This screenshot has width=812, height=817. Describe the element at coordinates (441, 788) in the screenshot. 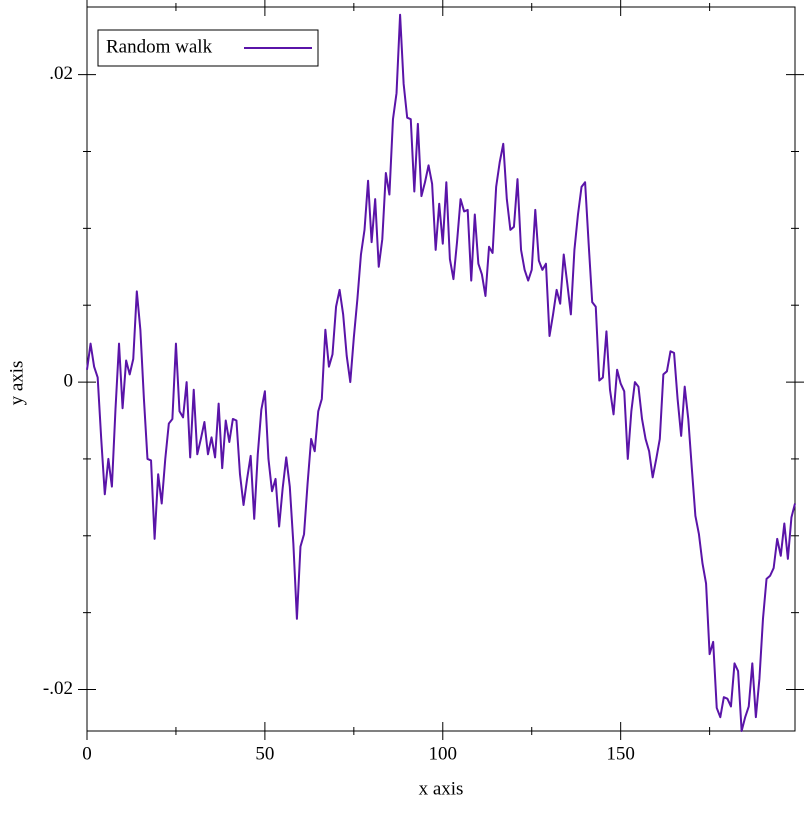

I see `x-axis-label: x axis` at that location.